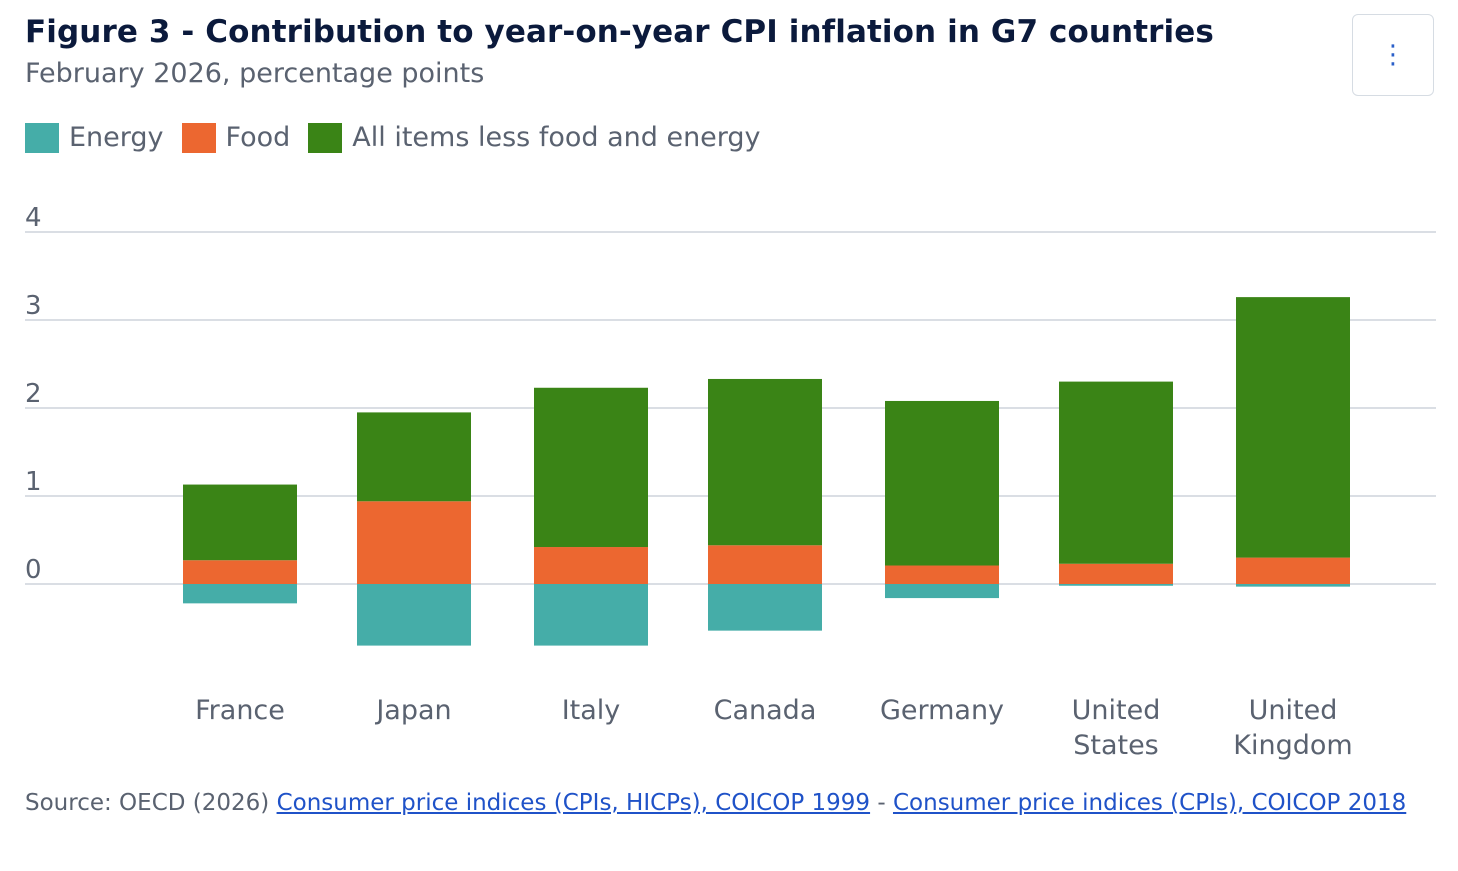  Describe the element at coordinates (591, 615) in the screenshot. I see `bar-energy-italy` at that location.